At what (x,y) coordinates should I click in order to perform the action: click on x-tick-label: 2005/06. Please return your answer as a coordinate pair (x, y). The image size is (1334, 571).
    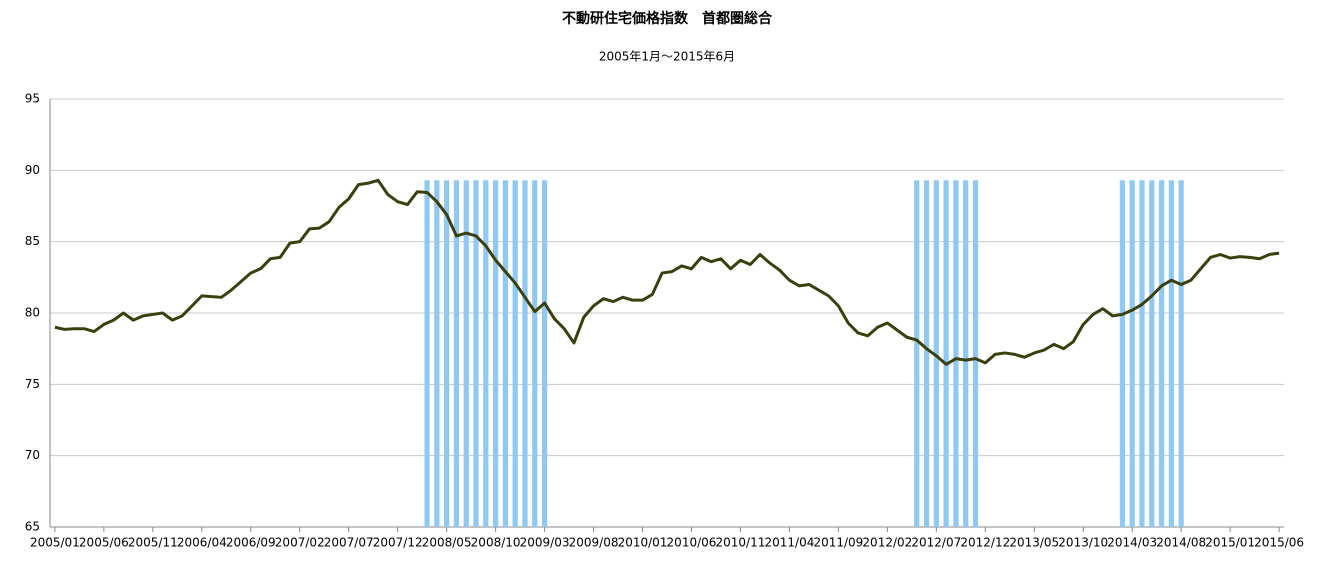
    Looking at the image, I should click on (104, 543).